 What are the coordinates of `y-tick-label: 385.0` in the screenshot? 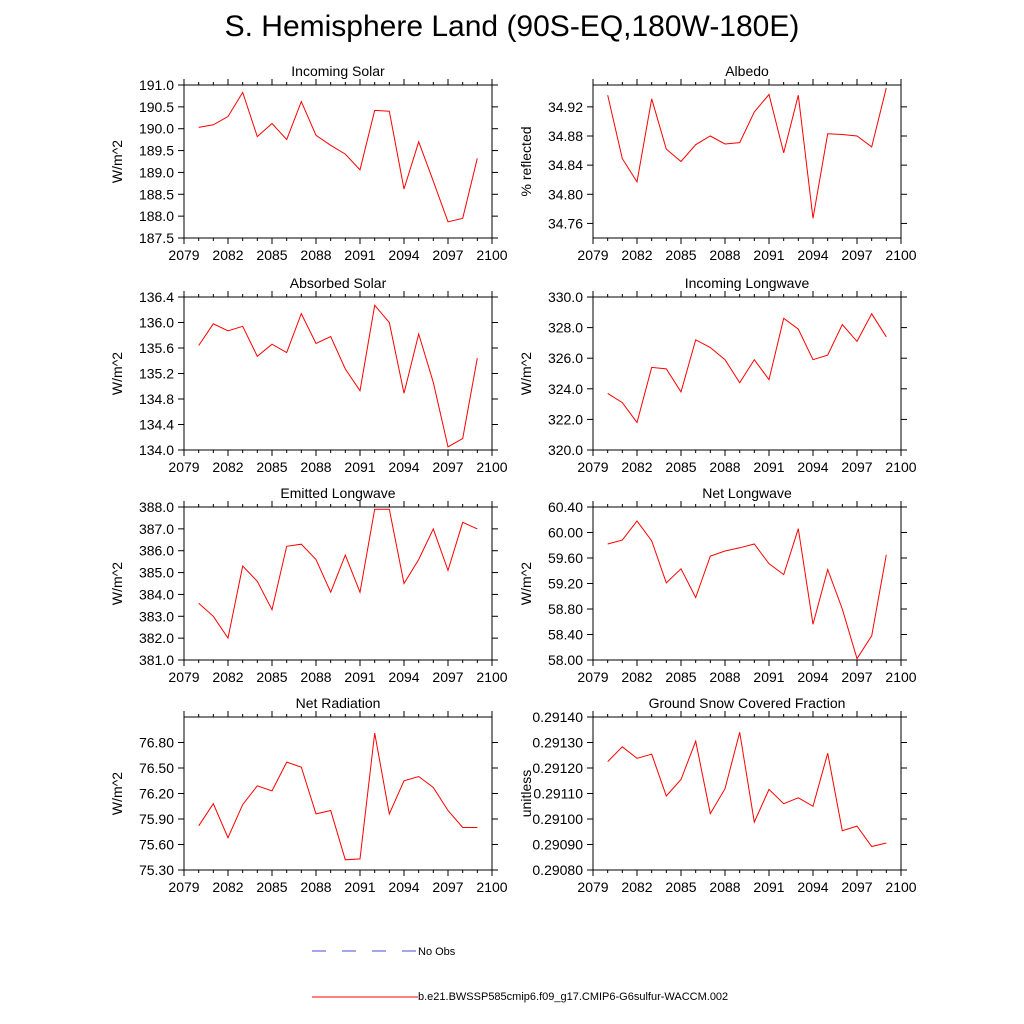 It's located at (156, 573).